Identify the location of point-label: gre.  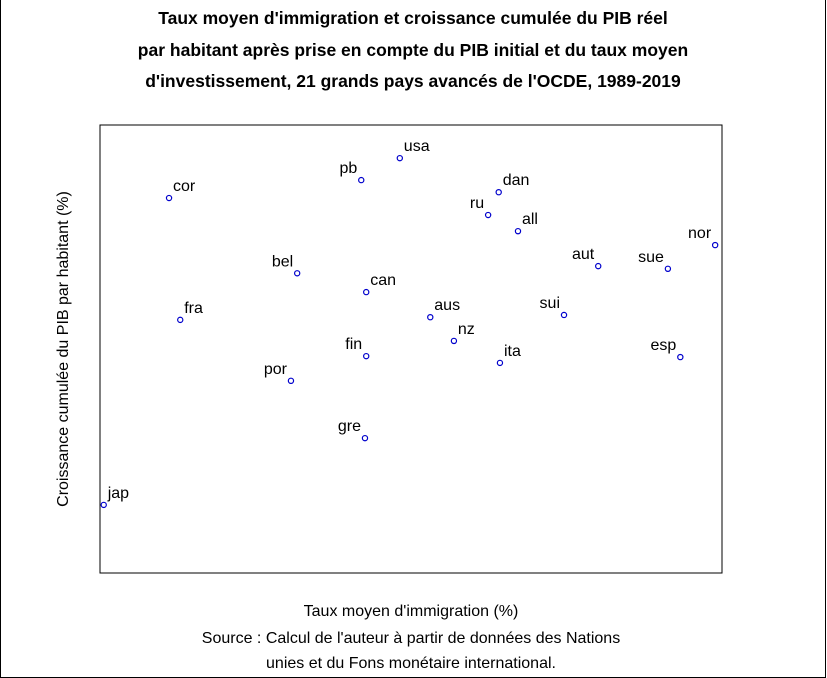
(349, 426).